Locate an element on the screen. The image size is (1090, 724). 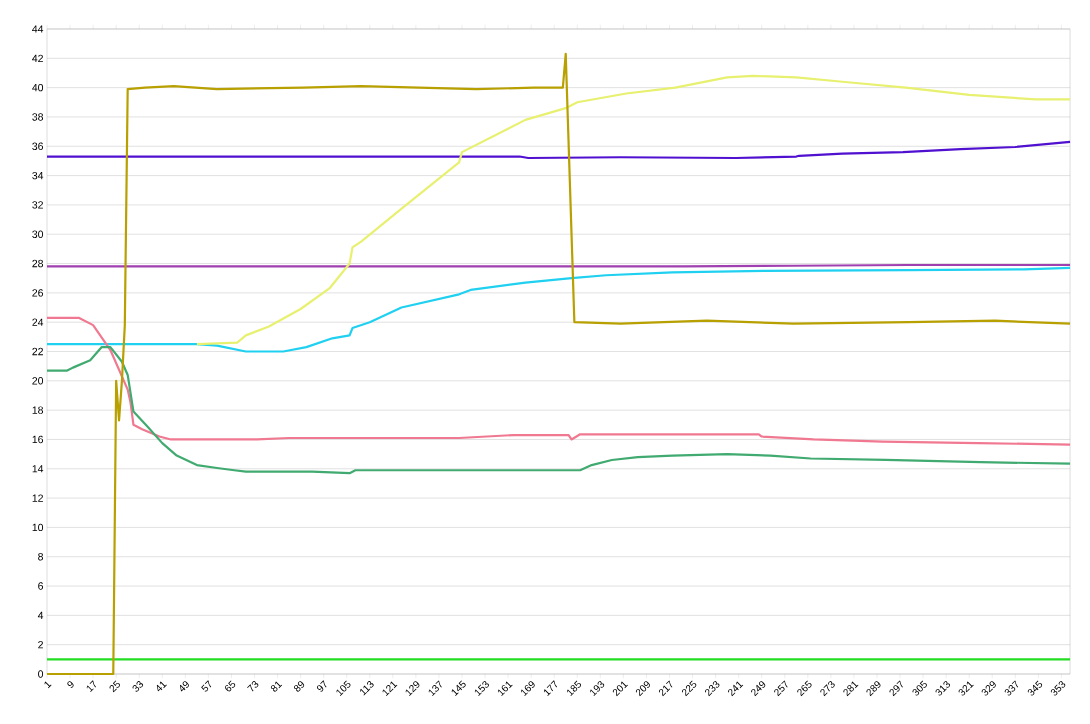
y-tick-label: 18 is located at coordinates (38, 410).